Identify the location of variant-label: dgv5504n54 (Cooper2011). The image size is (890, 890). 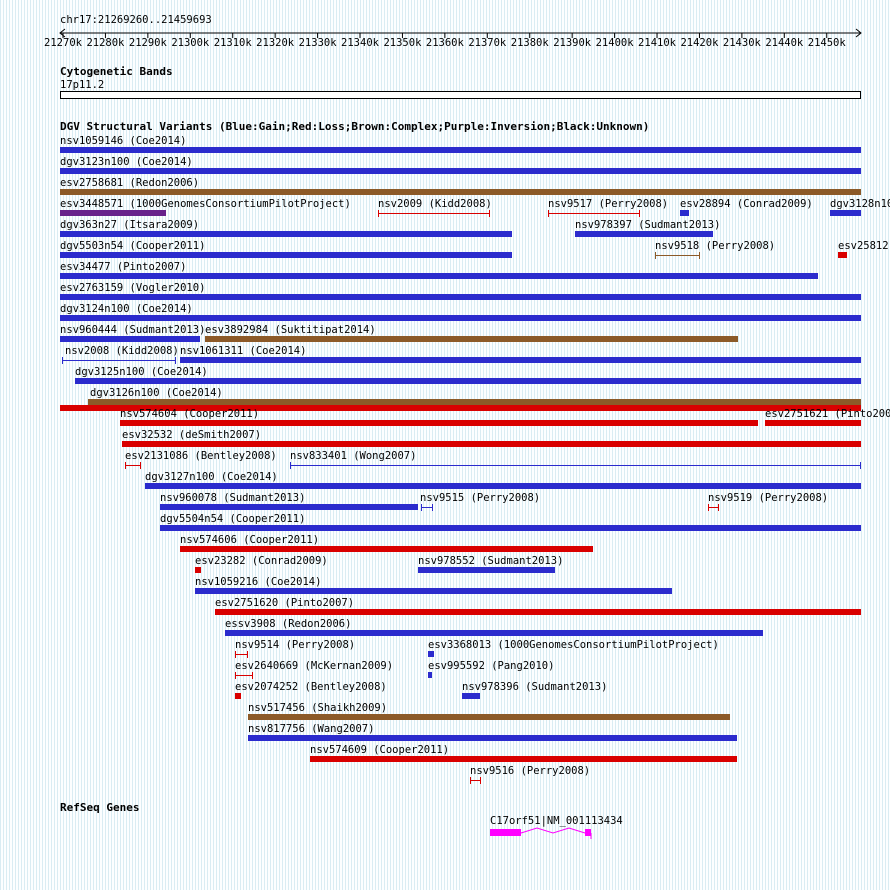
(233, 519).